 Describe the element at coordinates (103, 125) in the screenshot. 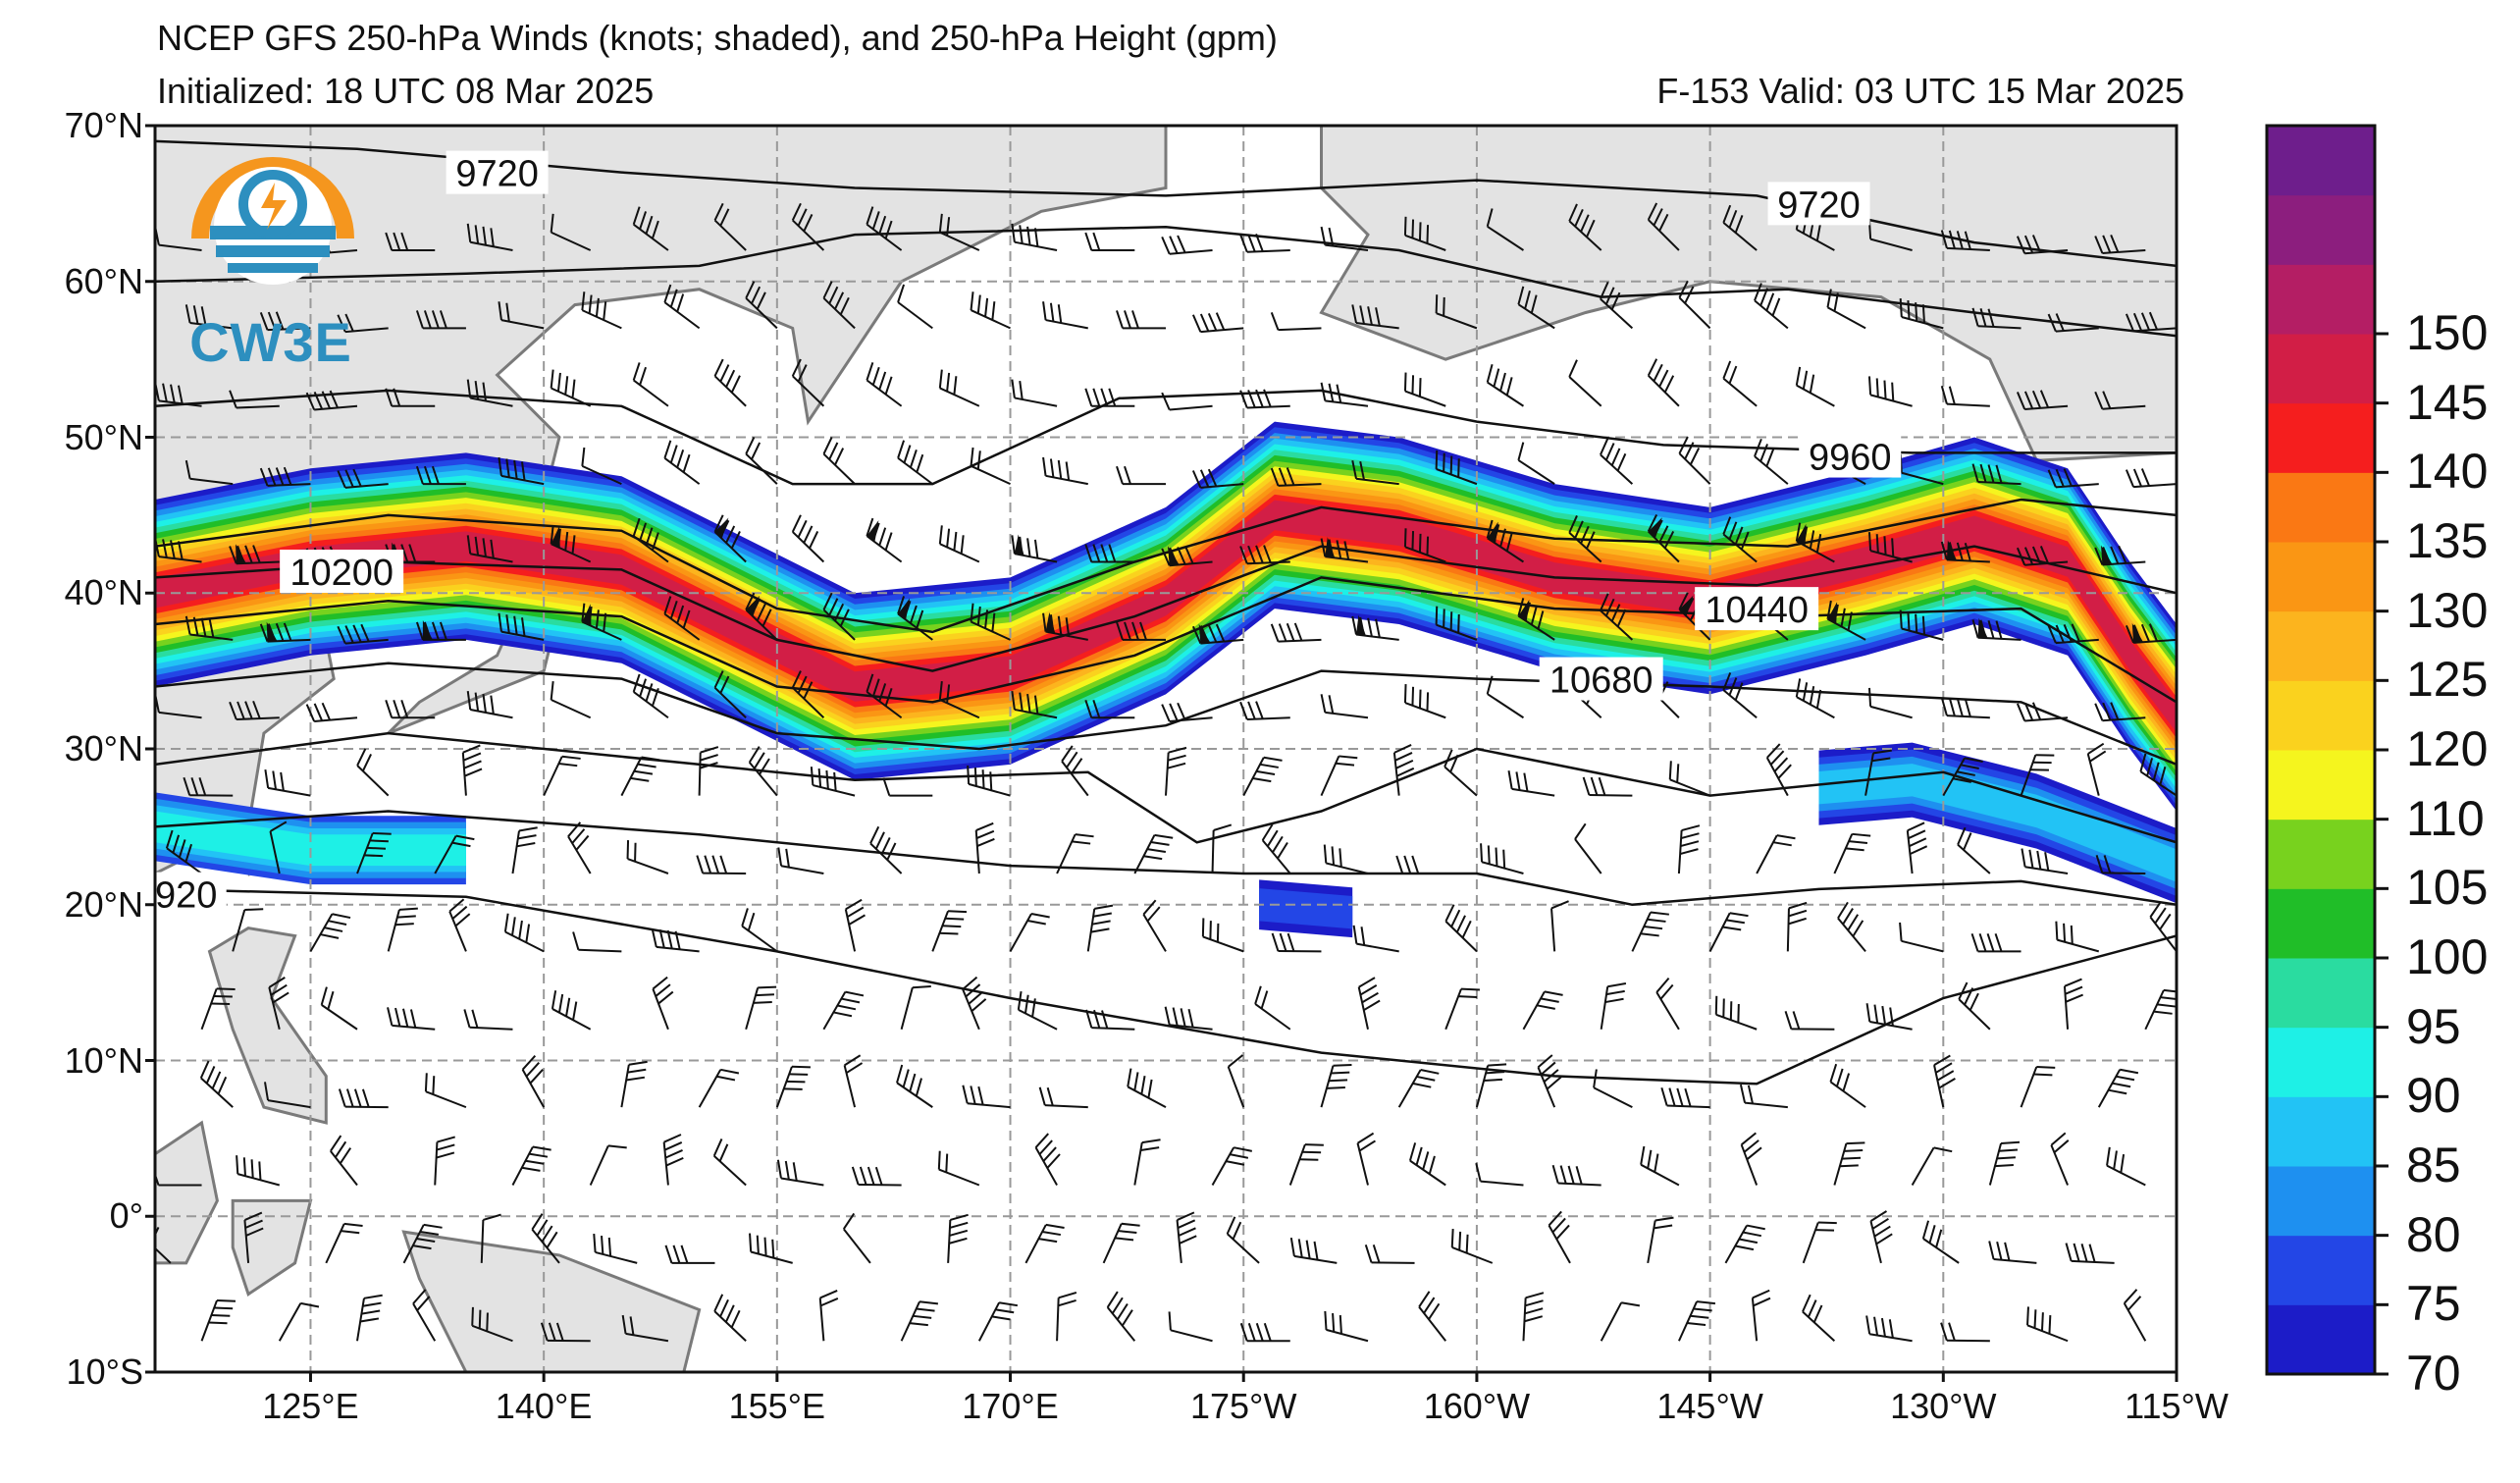

I see `latitude-label: 70°N` at that location.